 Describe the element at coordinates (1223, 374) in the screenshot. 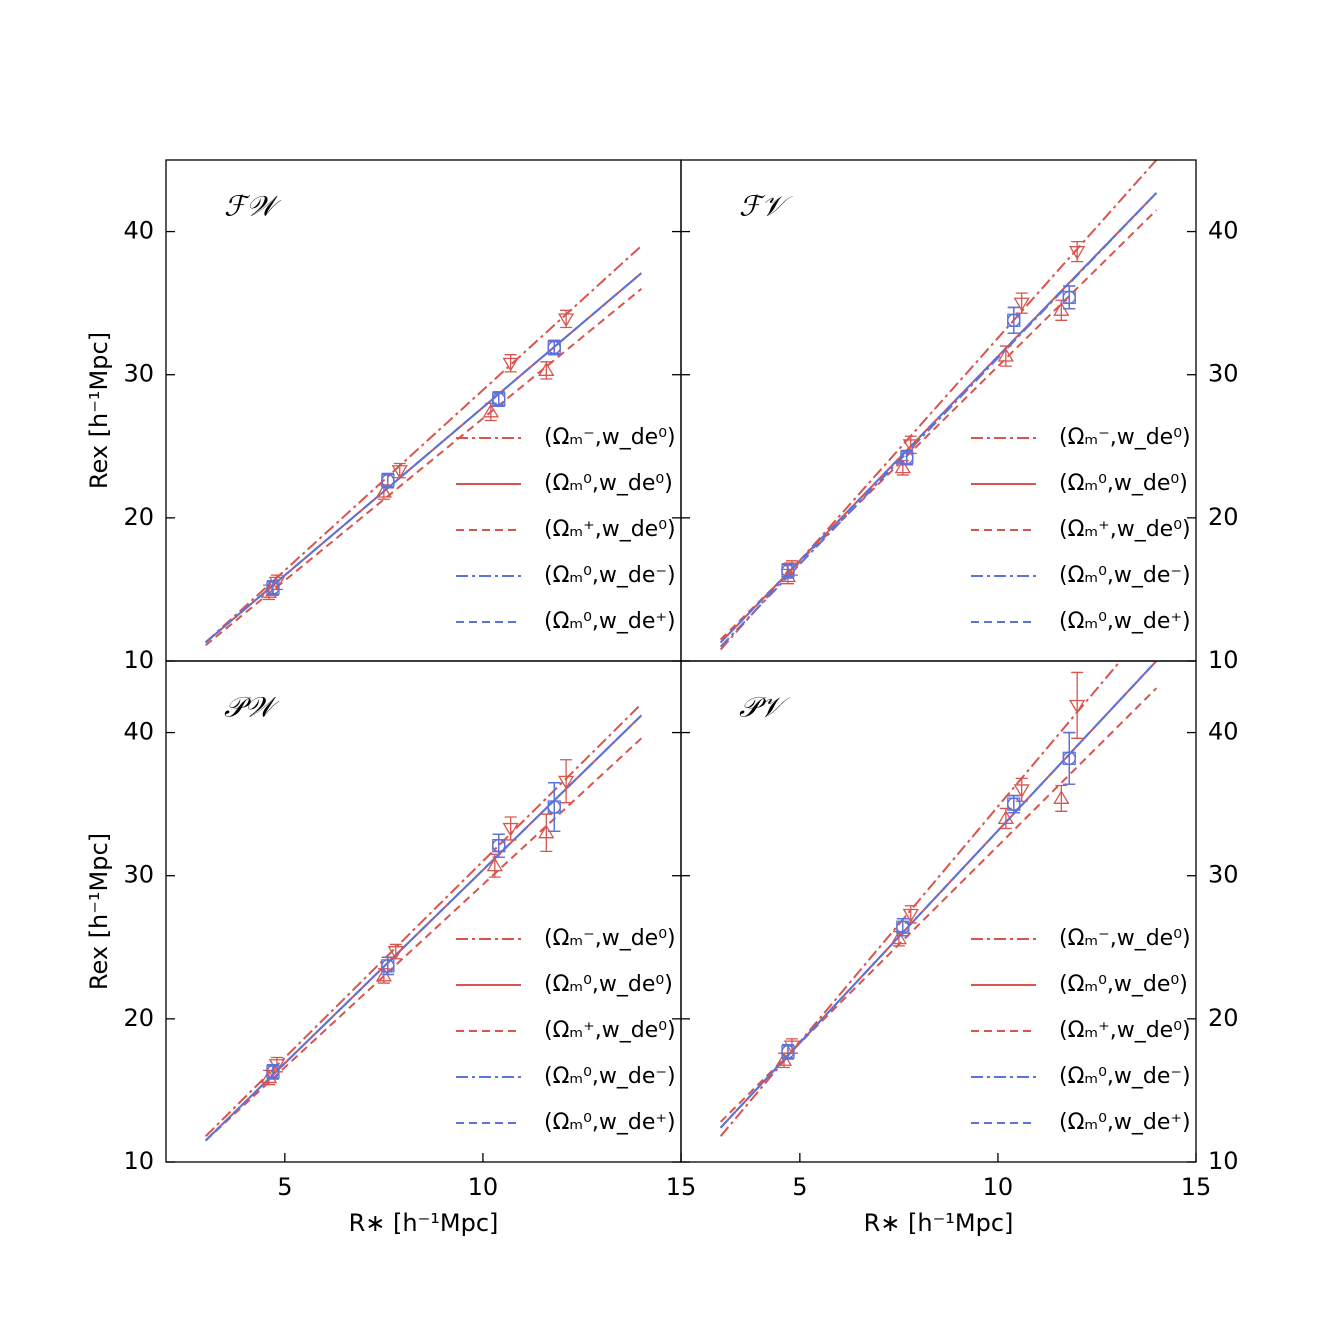

I see `y-tick-label: 30` at that location.